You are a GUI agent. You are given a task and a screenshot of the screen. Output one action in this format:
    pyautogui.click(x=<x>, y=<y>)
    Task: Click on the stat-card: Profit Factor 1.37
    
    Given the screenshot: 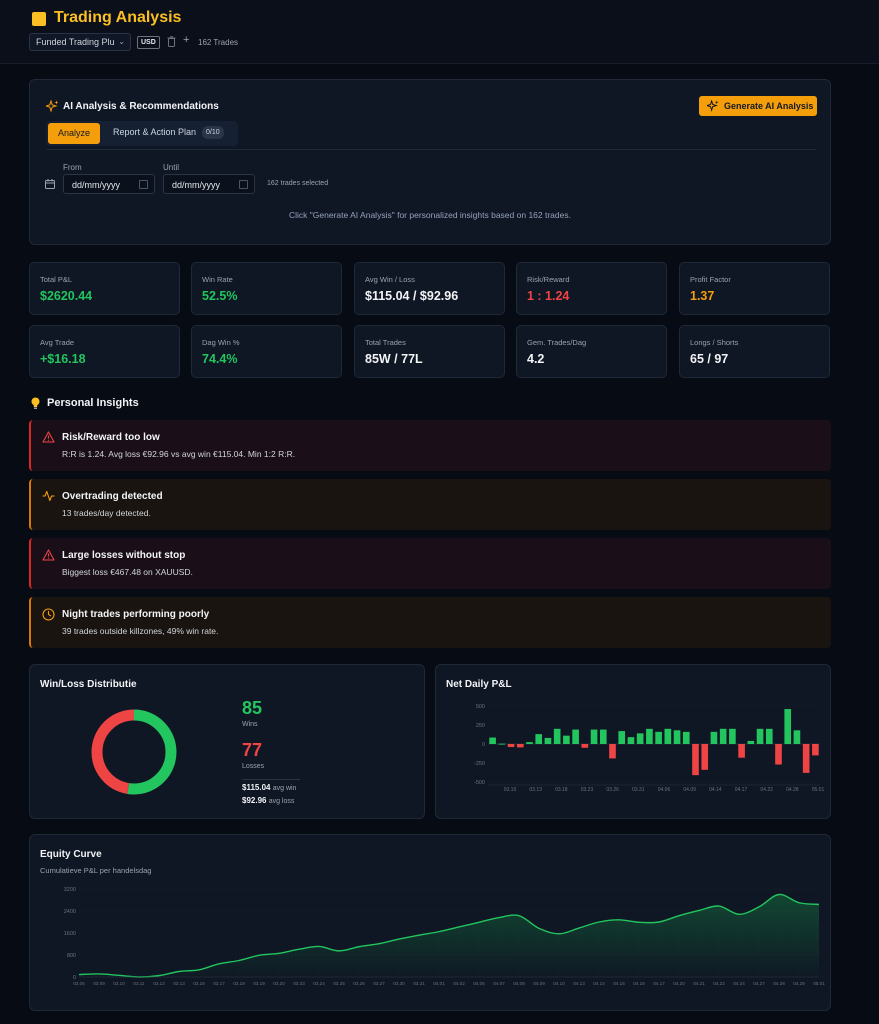 What is the action you would take?
    pyautogui.click(x=754, y=288)
    